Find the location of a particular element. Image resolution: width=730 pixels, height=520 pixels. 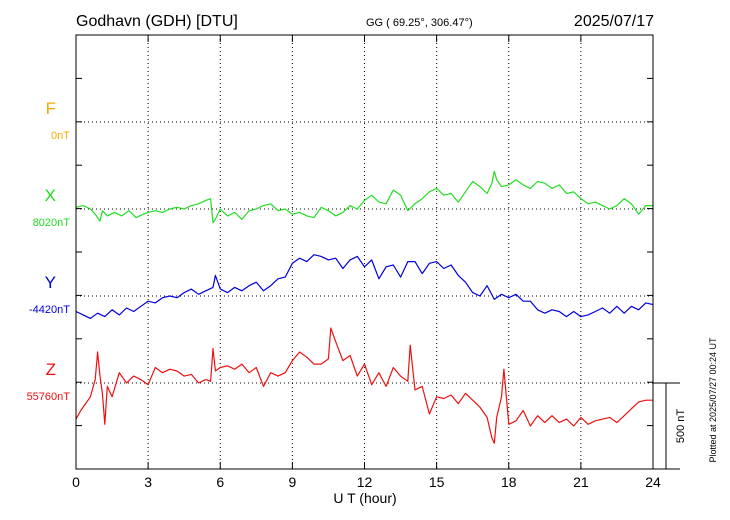

station-coordinates: GG ( 69.25°, 306.47°) is located at coordinates (419, 23).